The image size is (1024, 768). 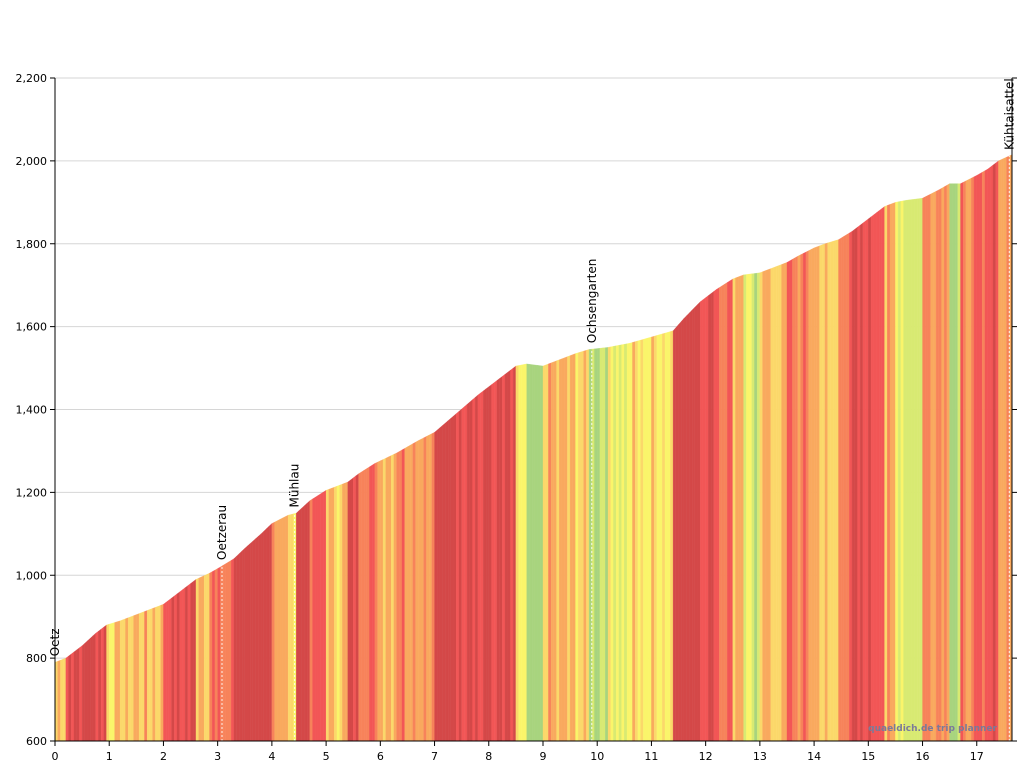 I want to click on place-label: Mühlau, so click(x=295, y=486).